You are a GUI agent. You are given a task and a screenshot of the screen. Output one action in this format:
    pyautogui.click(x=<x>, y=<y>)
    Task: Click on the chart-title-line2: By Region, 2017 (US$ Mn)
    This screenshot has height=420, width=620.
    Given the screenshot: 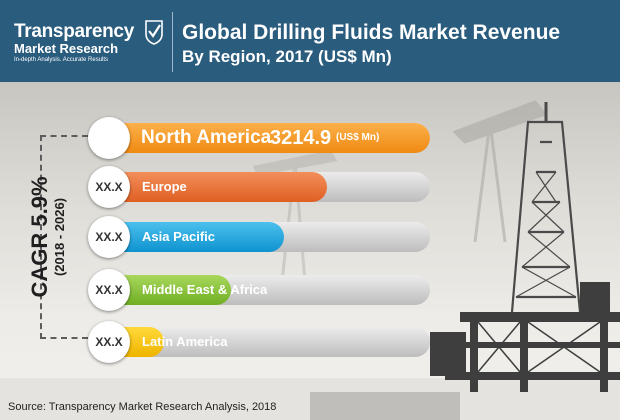 What is the action you would take?
    pyautogui.click(x=287, y=56)
    